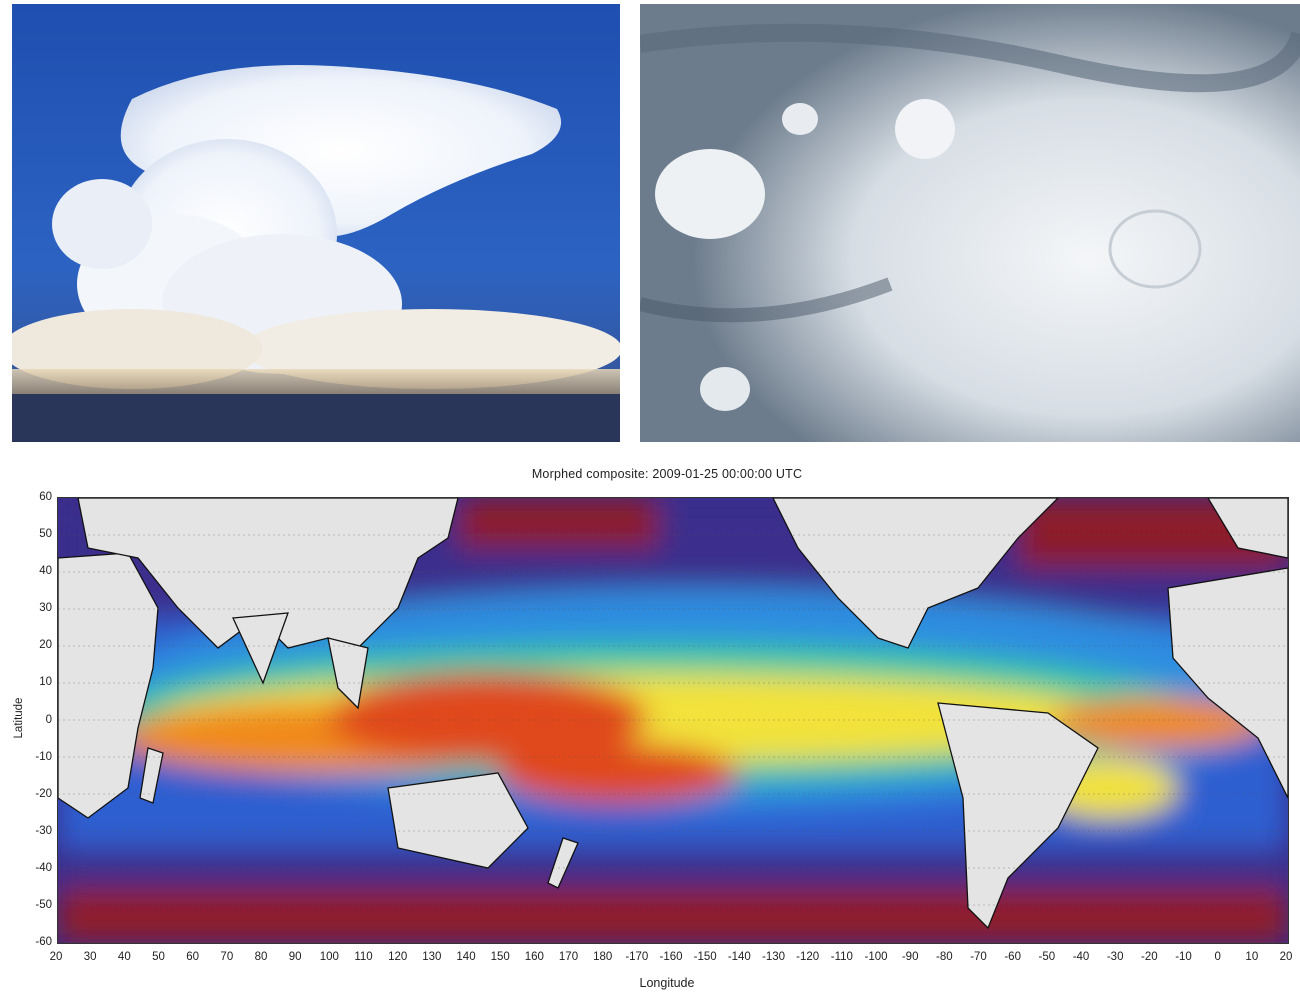  Describe the element at coordinates (876, 957) in the screenshot. I see `x-tick-label: -100` at that location.